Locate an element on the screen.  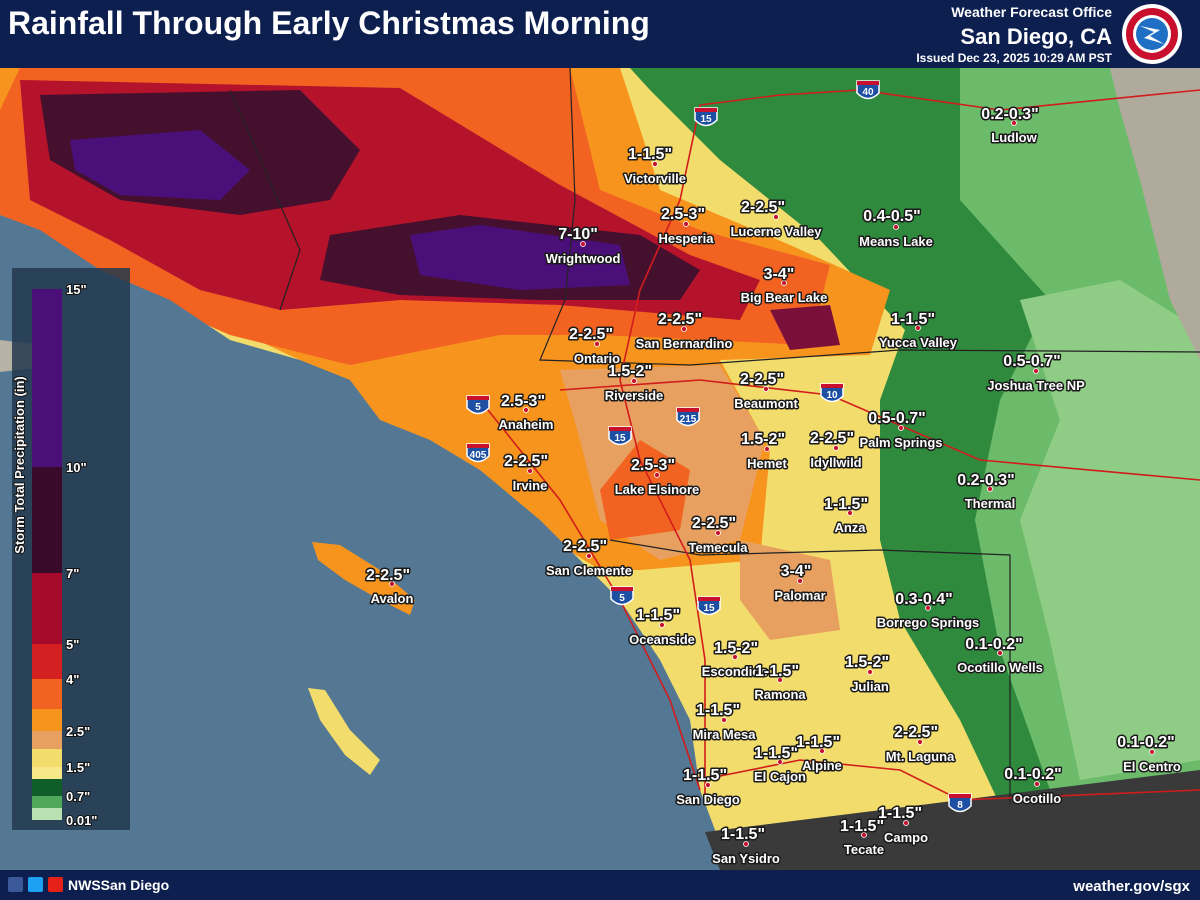
place-name: Palm Springs is located at coordinates (900, 442).